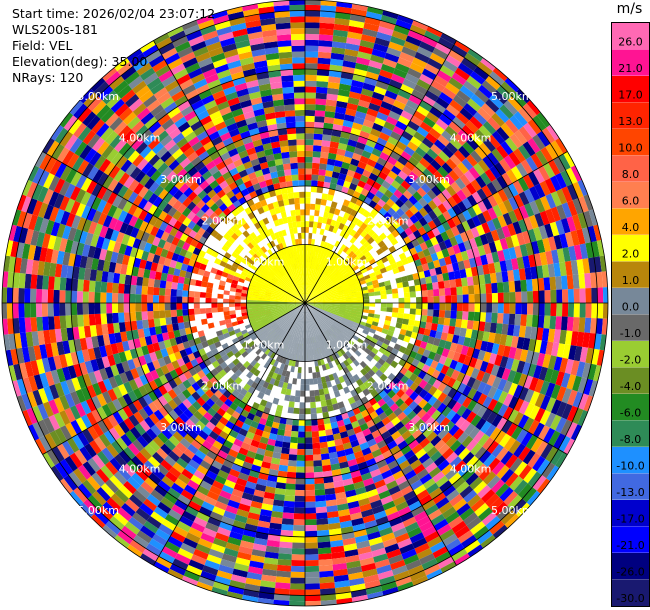  What do you see at coordinates (55, 29) in the screenshot?
I see `site-label: WLS200s-181` at bounding box center [55, 29].